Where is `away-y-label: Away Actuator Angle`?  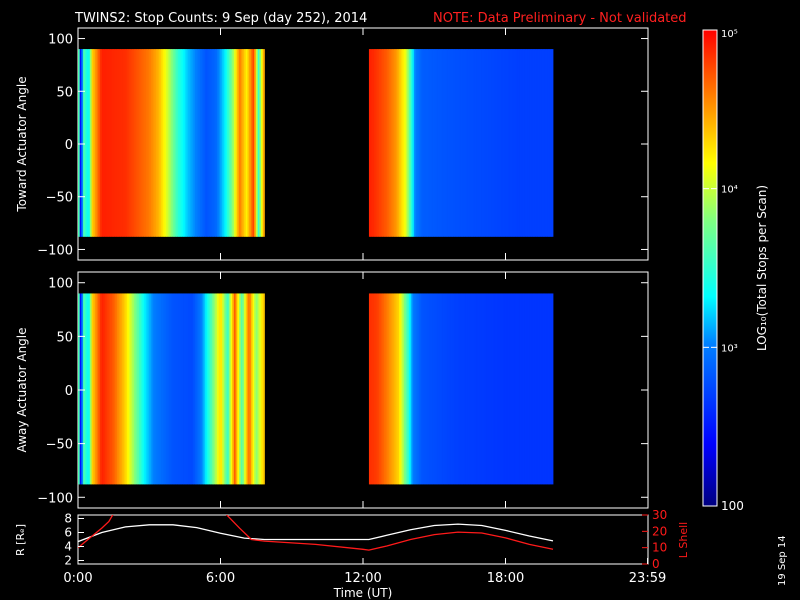
away-y-label: Away Actuator Angle is located at coordinates (22, 389).